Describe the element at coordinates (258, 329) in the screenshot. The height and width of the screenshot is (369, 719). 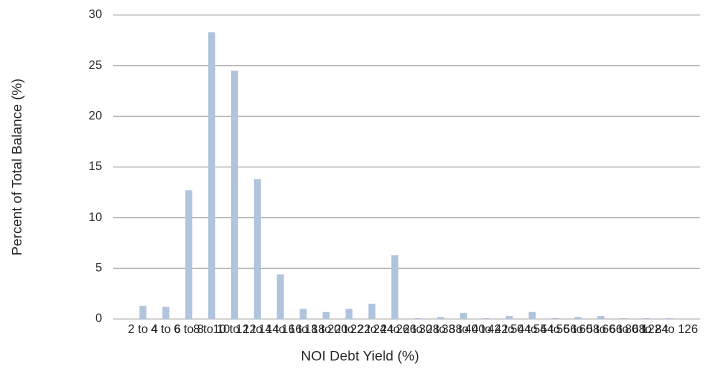
I see `x-tick-label: 12 to 14` at that location.